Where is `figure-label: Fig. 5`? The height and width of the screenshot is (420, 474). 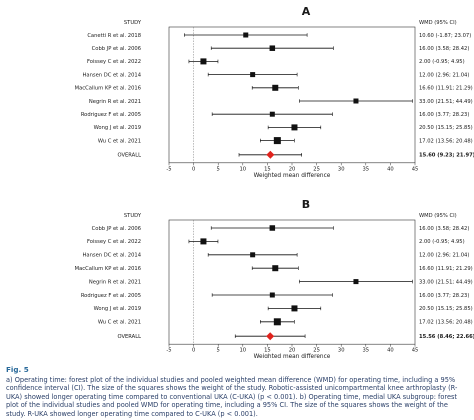
figure-label: Fig. 5 is located at coordinates (17, 369).